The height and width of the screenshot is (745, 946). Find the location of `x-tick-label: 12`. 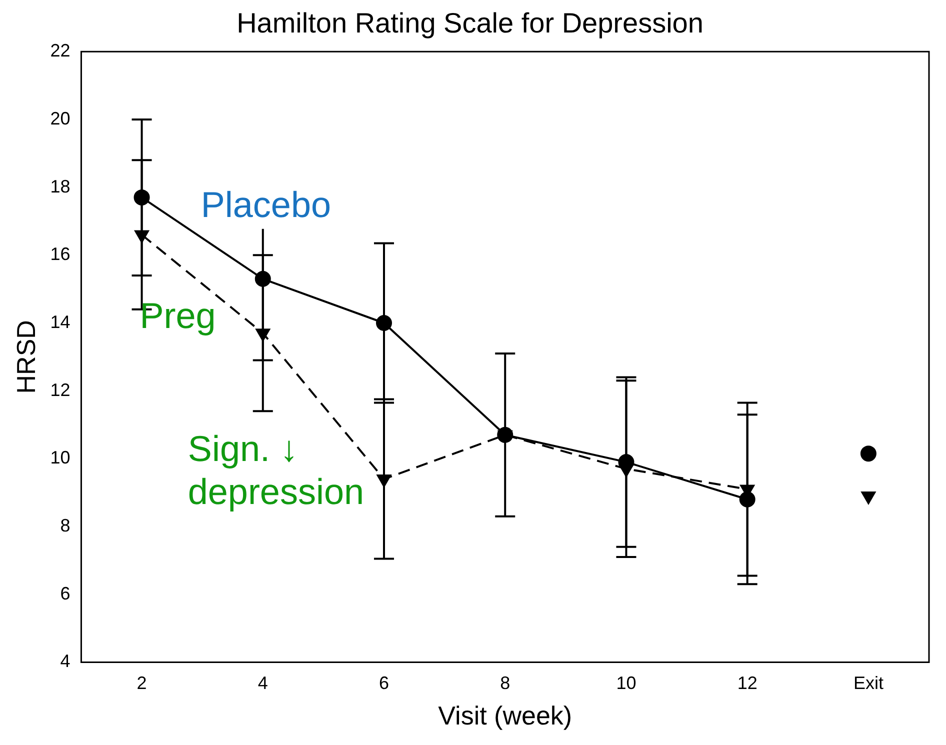

x-tick-label: 12 is located at coordinates (747, 682).